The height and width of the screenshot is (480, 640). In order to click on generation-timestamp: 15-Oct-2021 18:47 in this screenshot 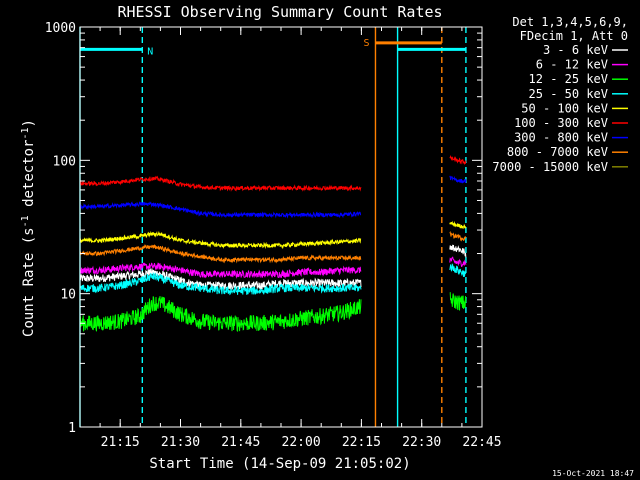, I will do `click(593, 473)`.